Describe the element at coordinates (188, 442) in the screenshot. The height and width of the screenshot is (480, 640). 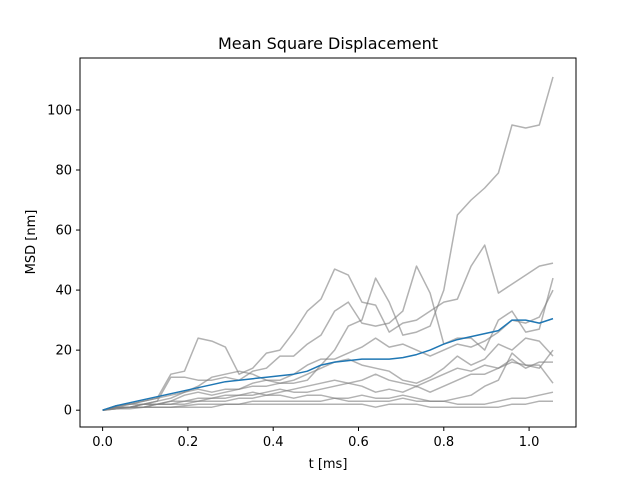
I see `x-tick-label: 0.2` at that location.